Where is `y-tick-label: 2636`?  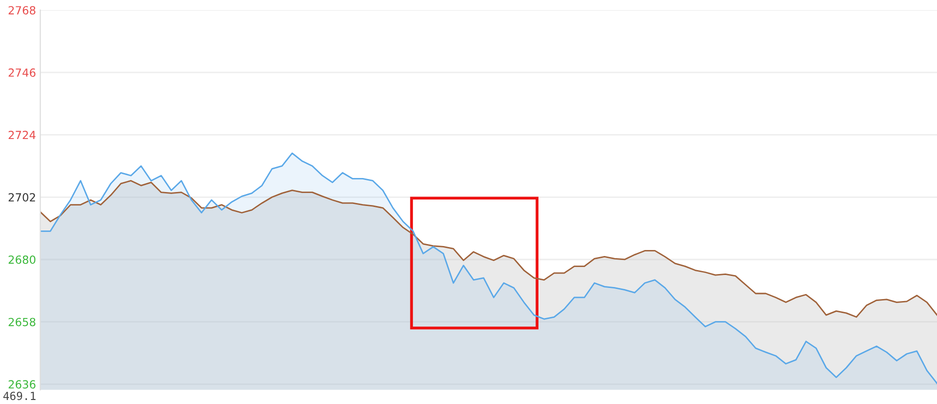 y-tick-label: 2636 is located at coordinates (22, 384).